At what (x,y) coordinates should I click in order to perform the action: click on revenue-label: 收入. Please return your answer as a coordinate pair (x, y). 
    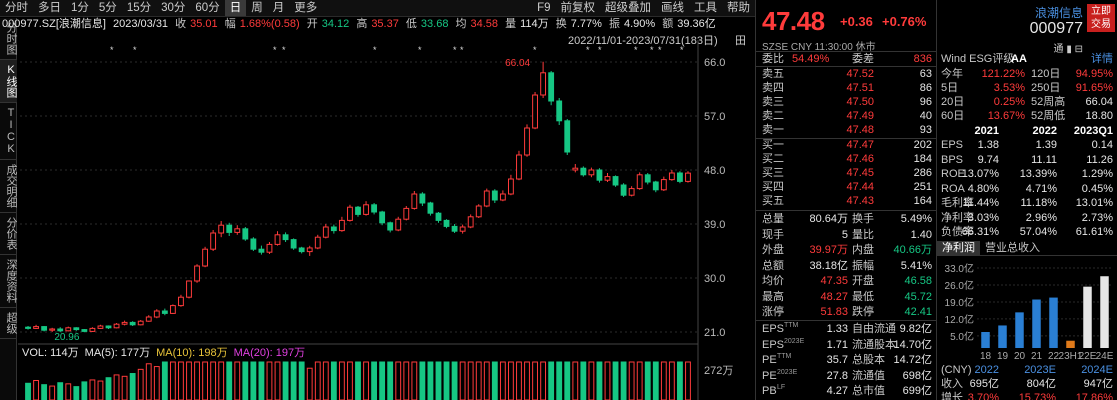
    Looking at the image, I should click on (952, 384).